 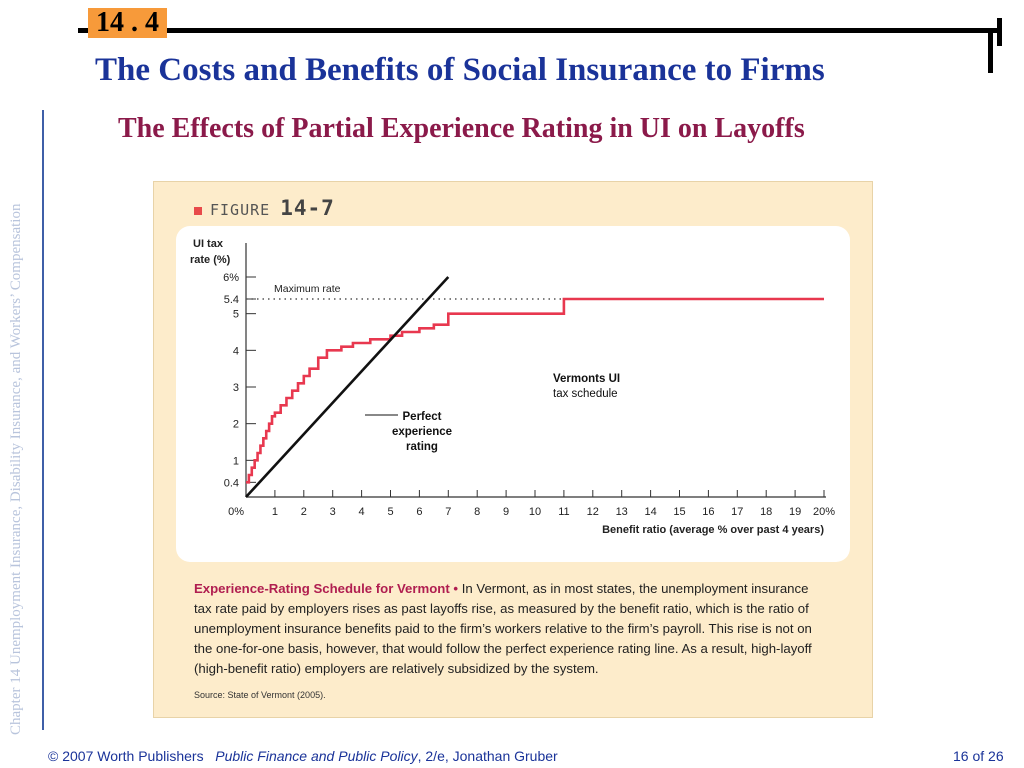 I want to click on y-tick-label-0: 0.4, so click(x=231, y=483).